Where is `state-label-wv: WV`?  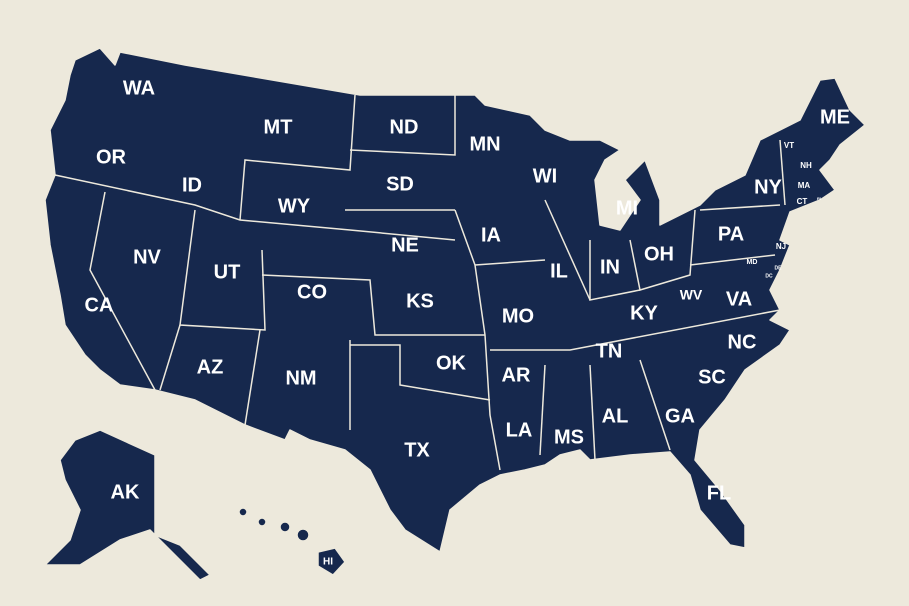 state-label-wv: WV is located at coordinates (691, 295).